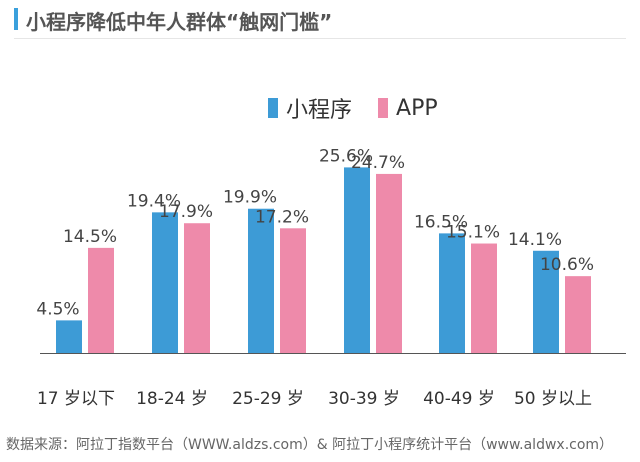 The image size is (640, 462). Describe the element at coordinates (366, 108) in the screenshot. I see `chart-legend: 小程序 APP` at that location.